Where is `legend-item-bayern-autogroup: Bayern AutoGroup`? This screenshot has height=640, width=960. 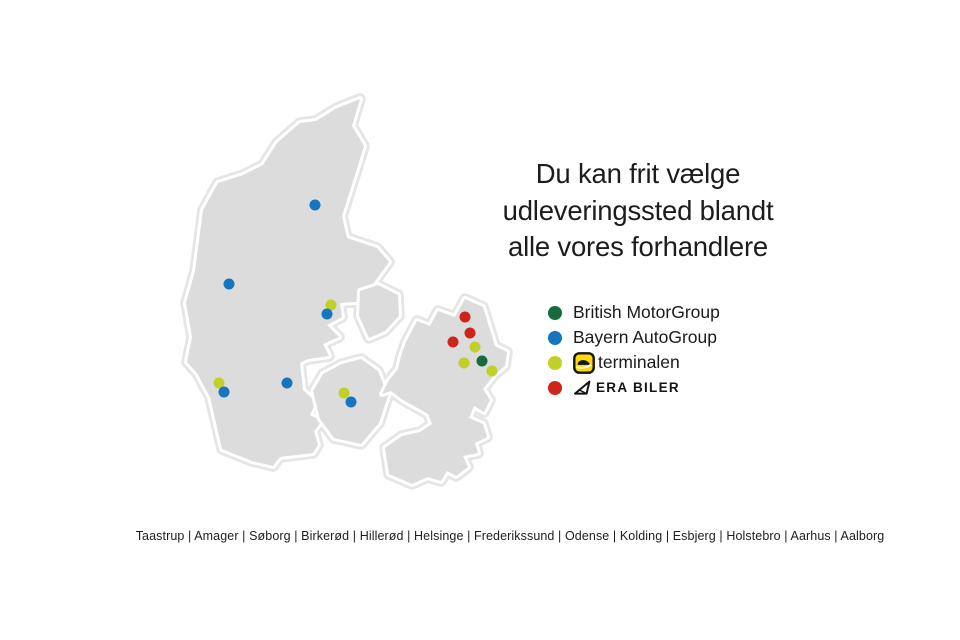
legend-item-bayern-autogroup: Bayern AutoGroup is located at coordinates (634, 337).